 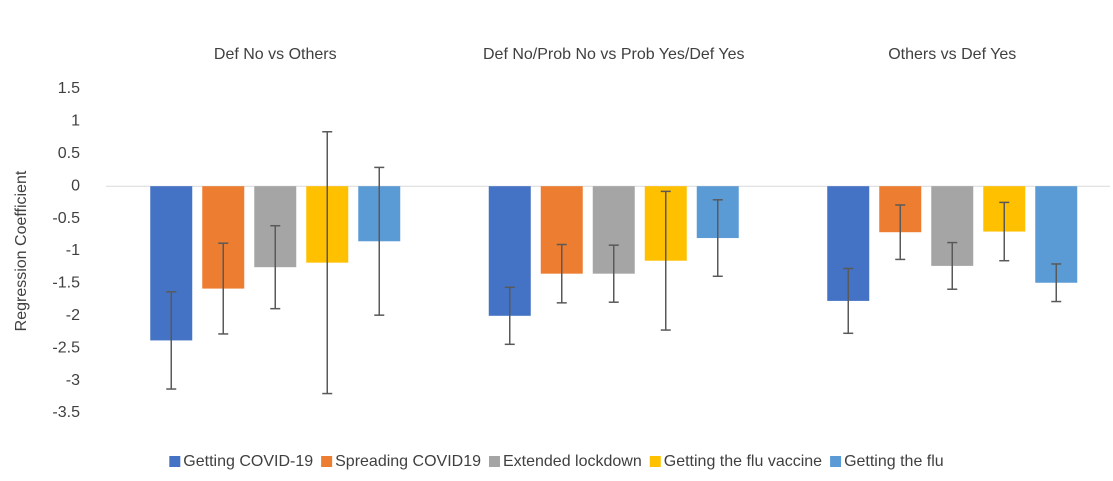 What do you see at coordinates (408, 461) in the screenshot?
I see `legend-label: Spreading COVID19` at bounding box center [408, 461].